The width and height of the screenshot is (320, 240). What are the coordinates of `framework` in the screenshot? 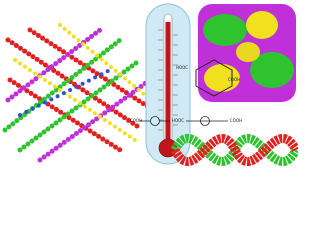 It's located at (245, 53).